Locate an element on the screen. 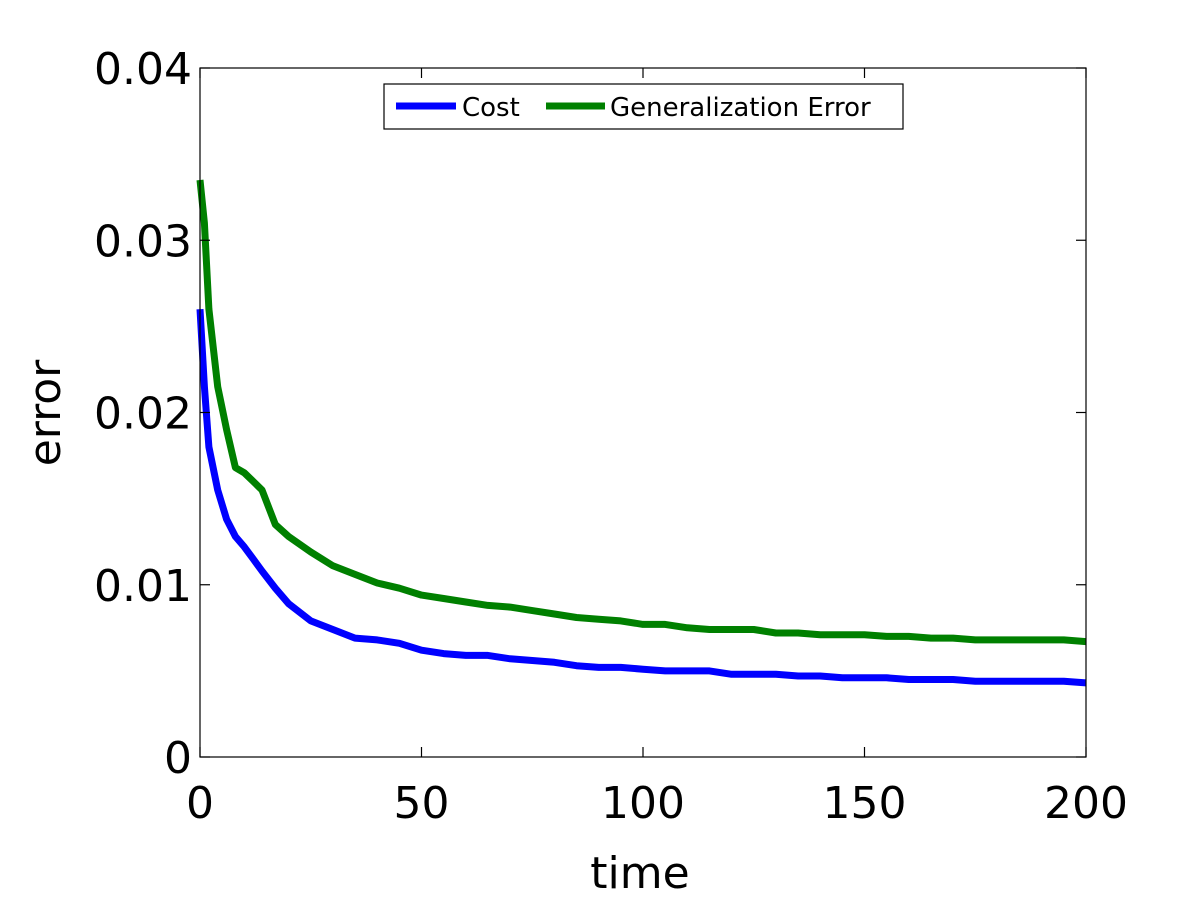 The width and height of the screenshot is (1200, 901). legend: Cost Generalization Error is located at coordinates (643, 106).